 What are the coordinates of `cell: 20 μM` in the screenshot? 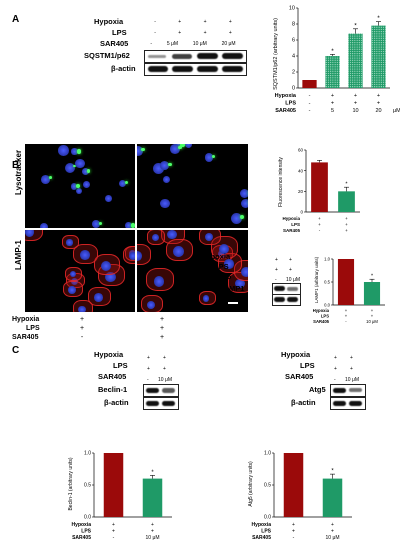 It's located at (228, 44).